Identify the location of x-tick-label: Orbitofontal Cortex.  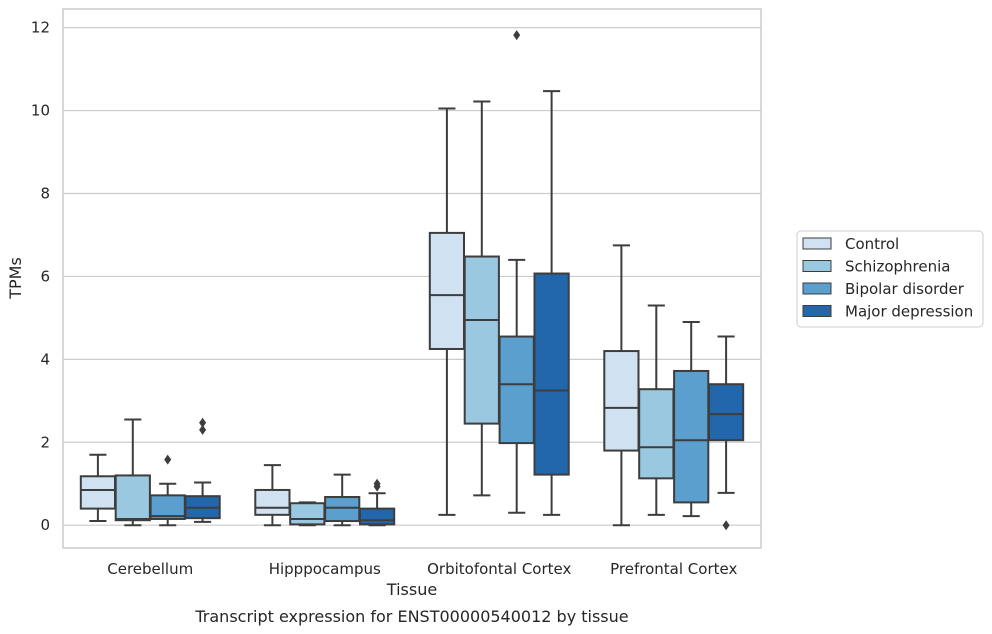
(499, 569).